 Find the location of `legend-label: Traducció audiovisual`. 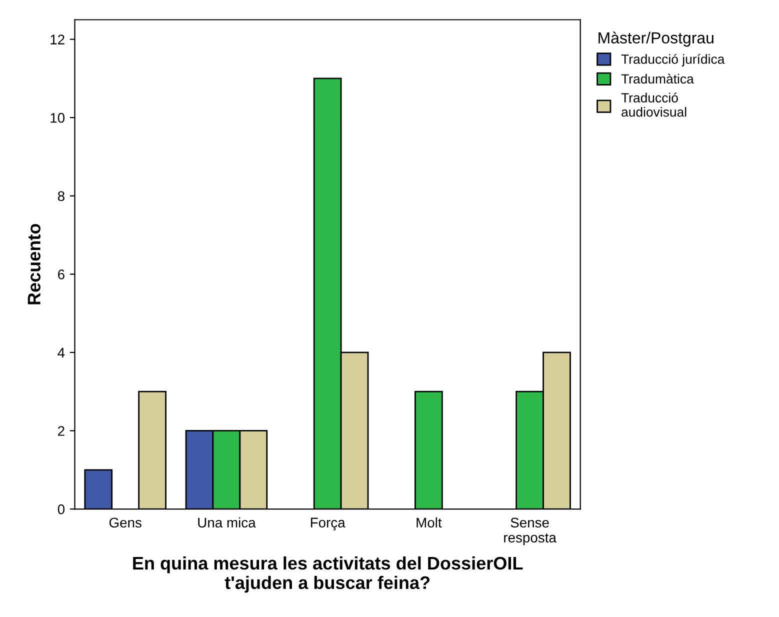

legend-label: Traducció audiovisual is located at coordinates (653, 104).